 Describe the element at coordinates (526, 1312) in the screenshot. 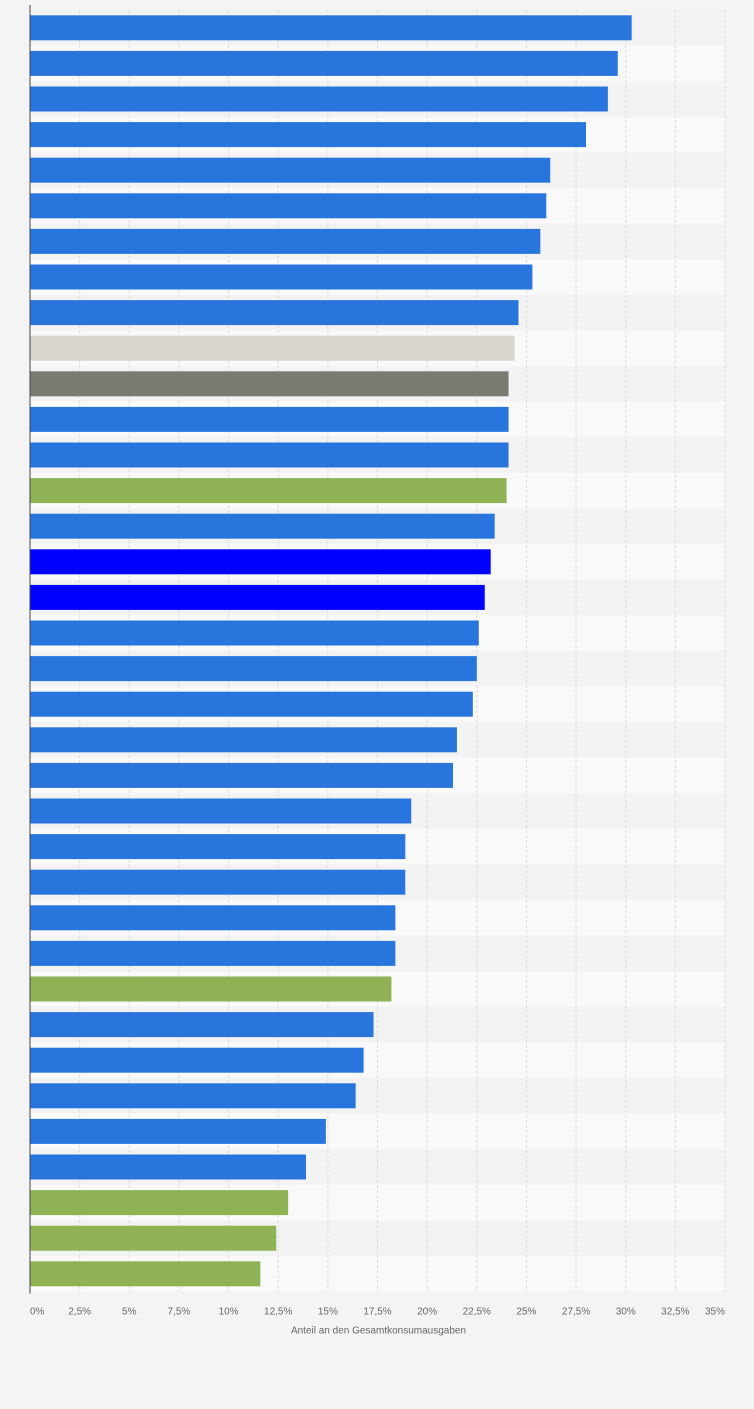

I see `x-tick-label: 25%` at that location.